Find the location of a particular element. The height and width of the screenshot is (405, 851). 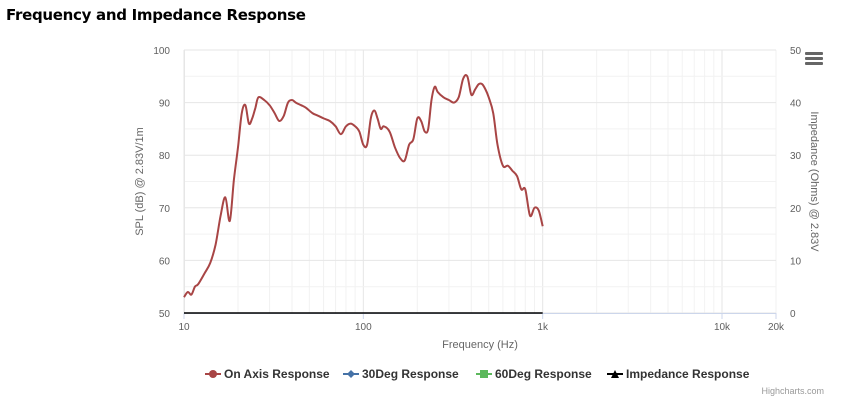

y-tick-label: 70 is located at coordinates (165, 209).